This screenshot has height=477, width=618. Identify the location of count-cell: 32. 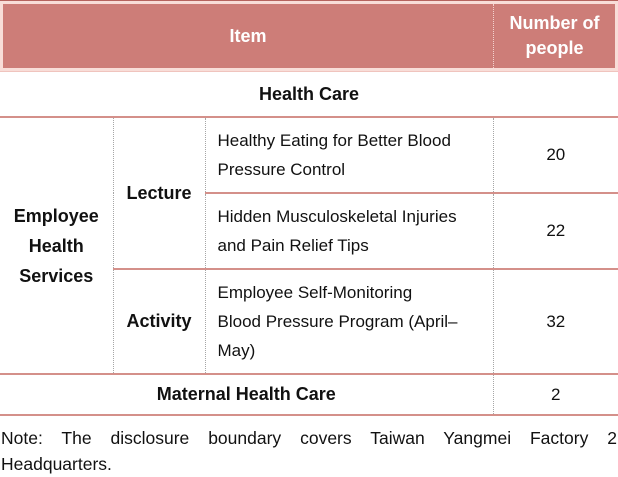
(555, 322).